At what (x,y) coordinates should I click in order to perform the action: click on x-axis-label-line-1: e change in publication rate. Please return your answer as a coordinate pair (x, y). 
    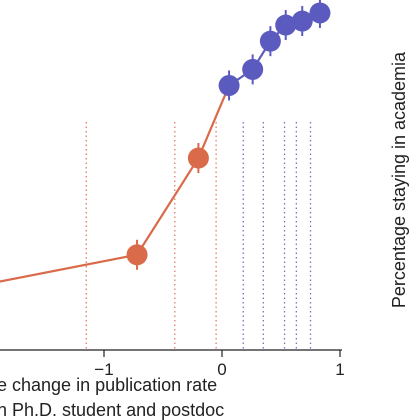
    Looking at the image, I should click on (108, 385).